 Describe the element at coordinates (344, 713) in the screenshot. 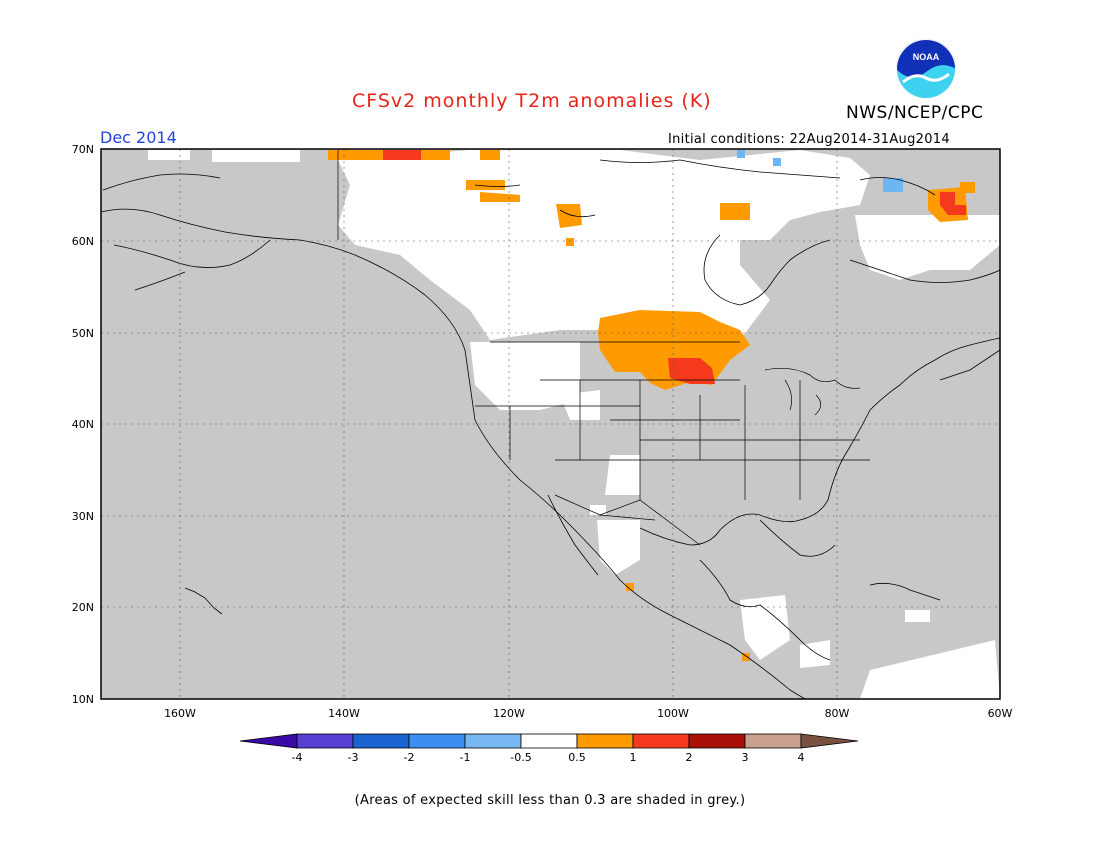

I see `lon-label-140w: 140W` at that location.